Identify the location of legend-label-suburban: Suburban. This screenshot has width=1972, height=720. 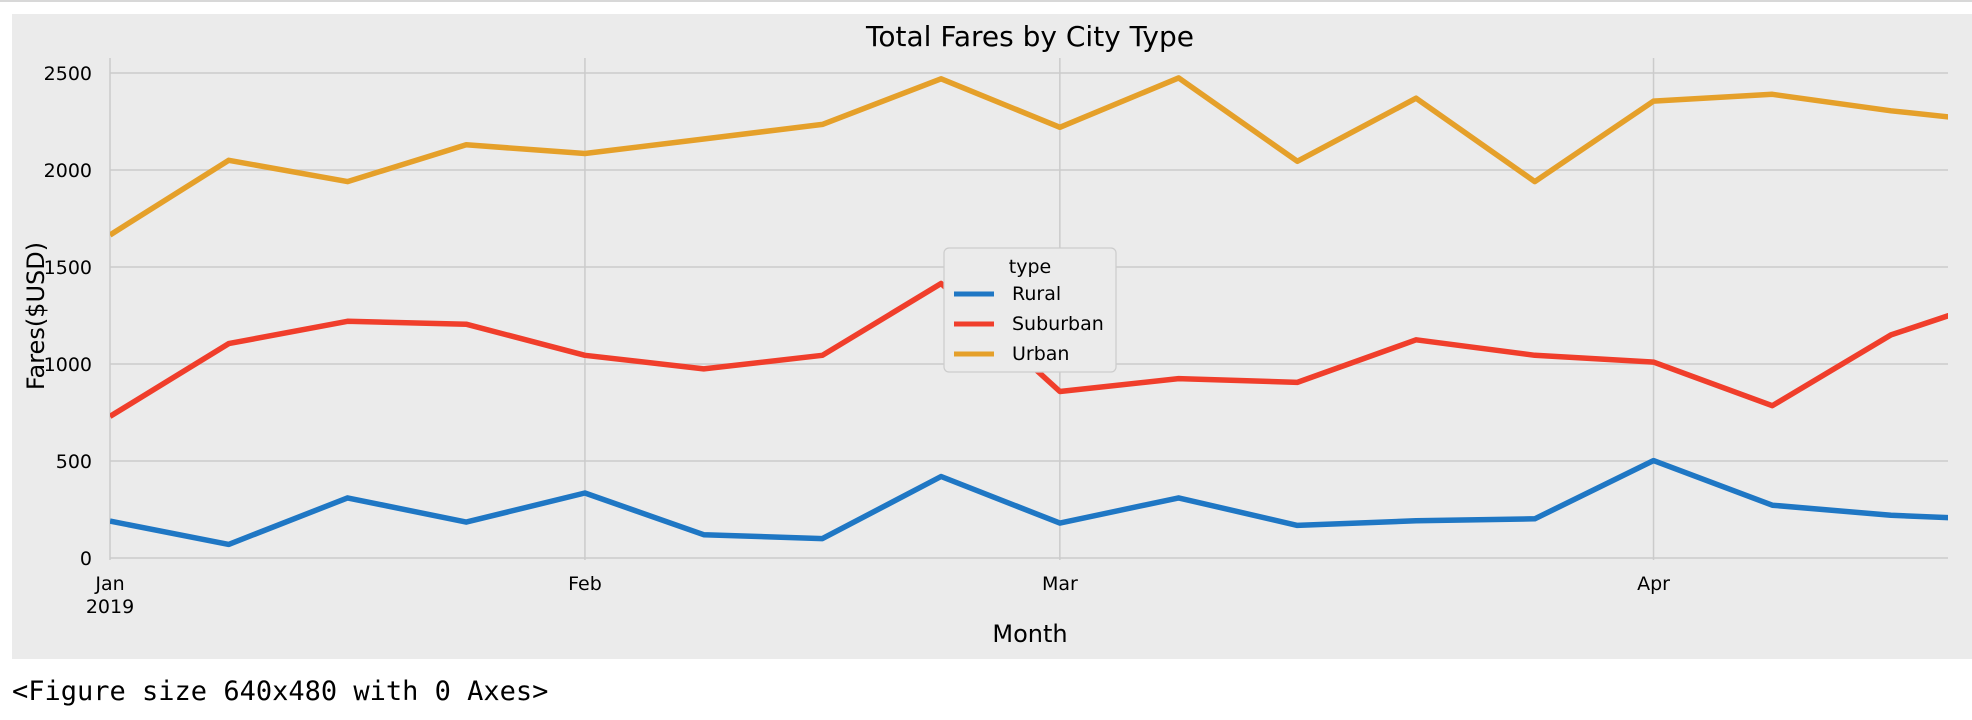
(1058, 324).